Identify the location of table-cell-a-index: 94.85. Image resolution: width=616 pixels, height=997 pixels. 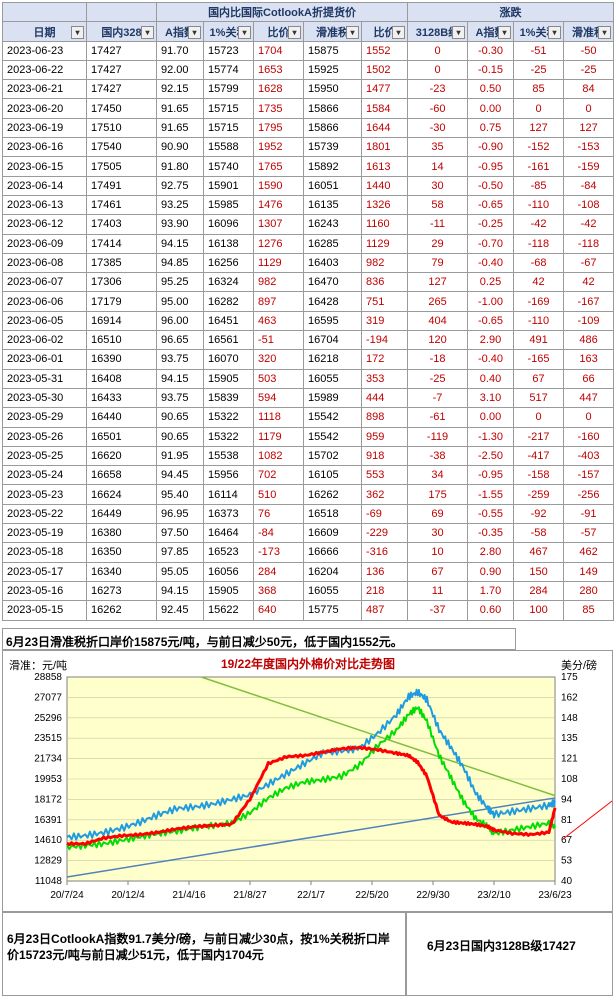
(180, 263).